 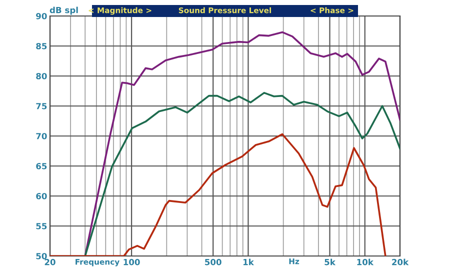 I want to click on x-tick-label: 20, so click(x=50, y=262).